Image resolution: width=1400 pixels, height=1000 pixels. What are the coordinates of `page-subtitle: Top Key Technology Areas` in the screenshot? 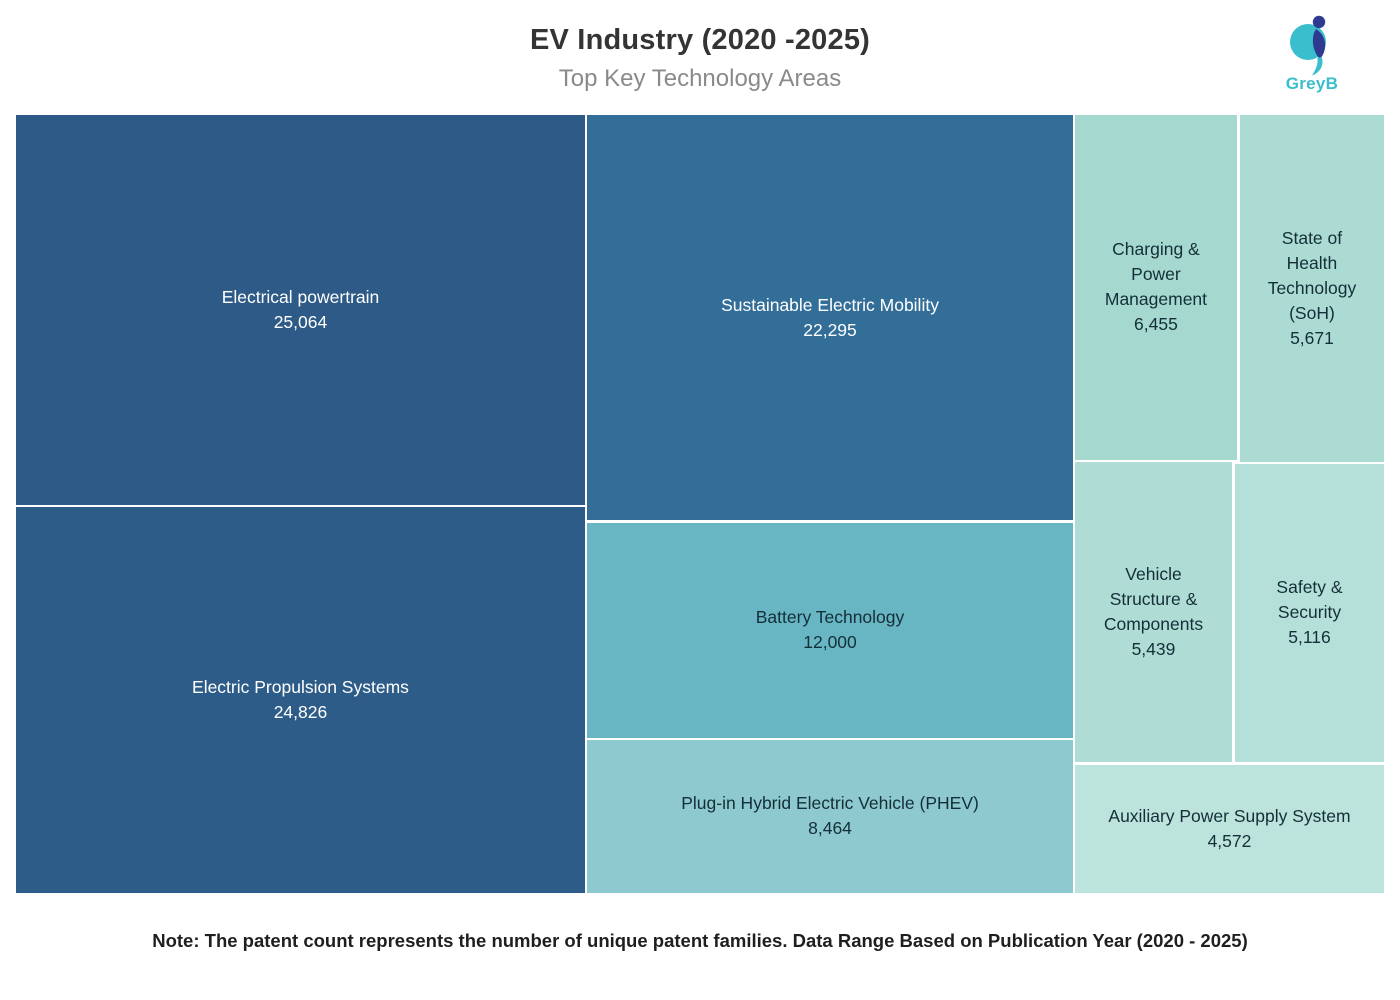 It's located at (700, 78).